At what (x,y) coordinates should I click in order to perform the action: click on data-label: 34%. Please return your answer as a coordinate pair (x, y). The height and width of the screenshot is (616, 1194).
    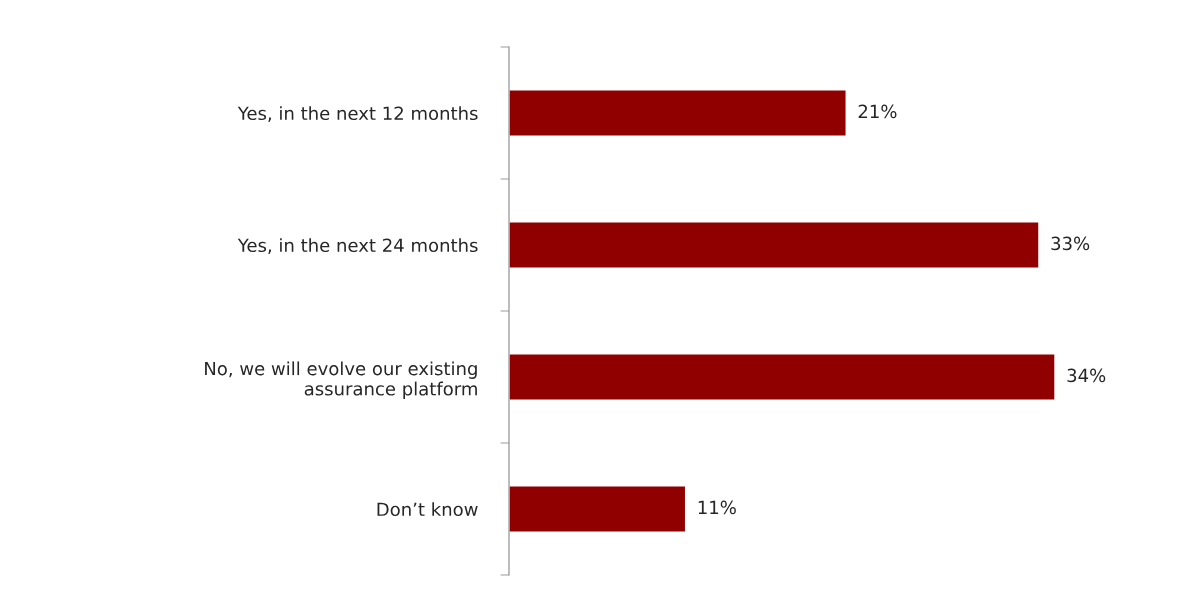
    Looking at the image, I should click on (1086, 375).